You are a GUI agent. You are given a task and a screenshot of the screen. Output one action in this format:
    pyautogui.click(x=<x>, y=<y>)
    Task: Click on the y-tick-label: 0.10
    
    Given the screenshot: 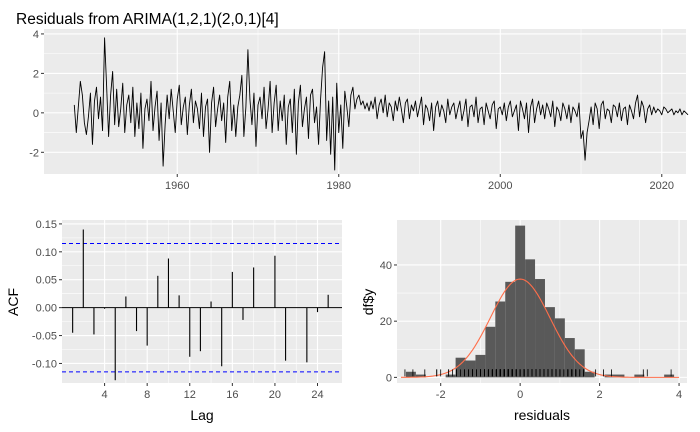 What is the action you would take?
    pyautogui.click(x=46, y=253)
    